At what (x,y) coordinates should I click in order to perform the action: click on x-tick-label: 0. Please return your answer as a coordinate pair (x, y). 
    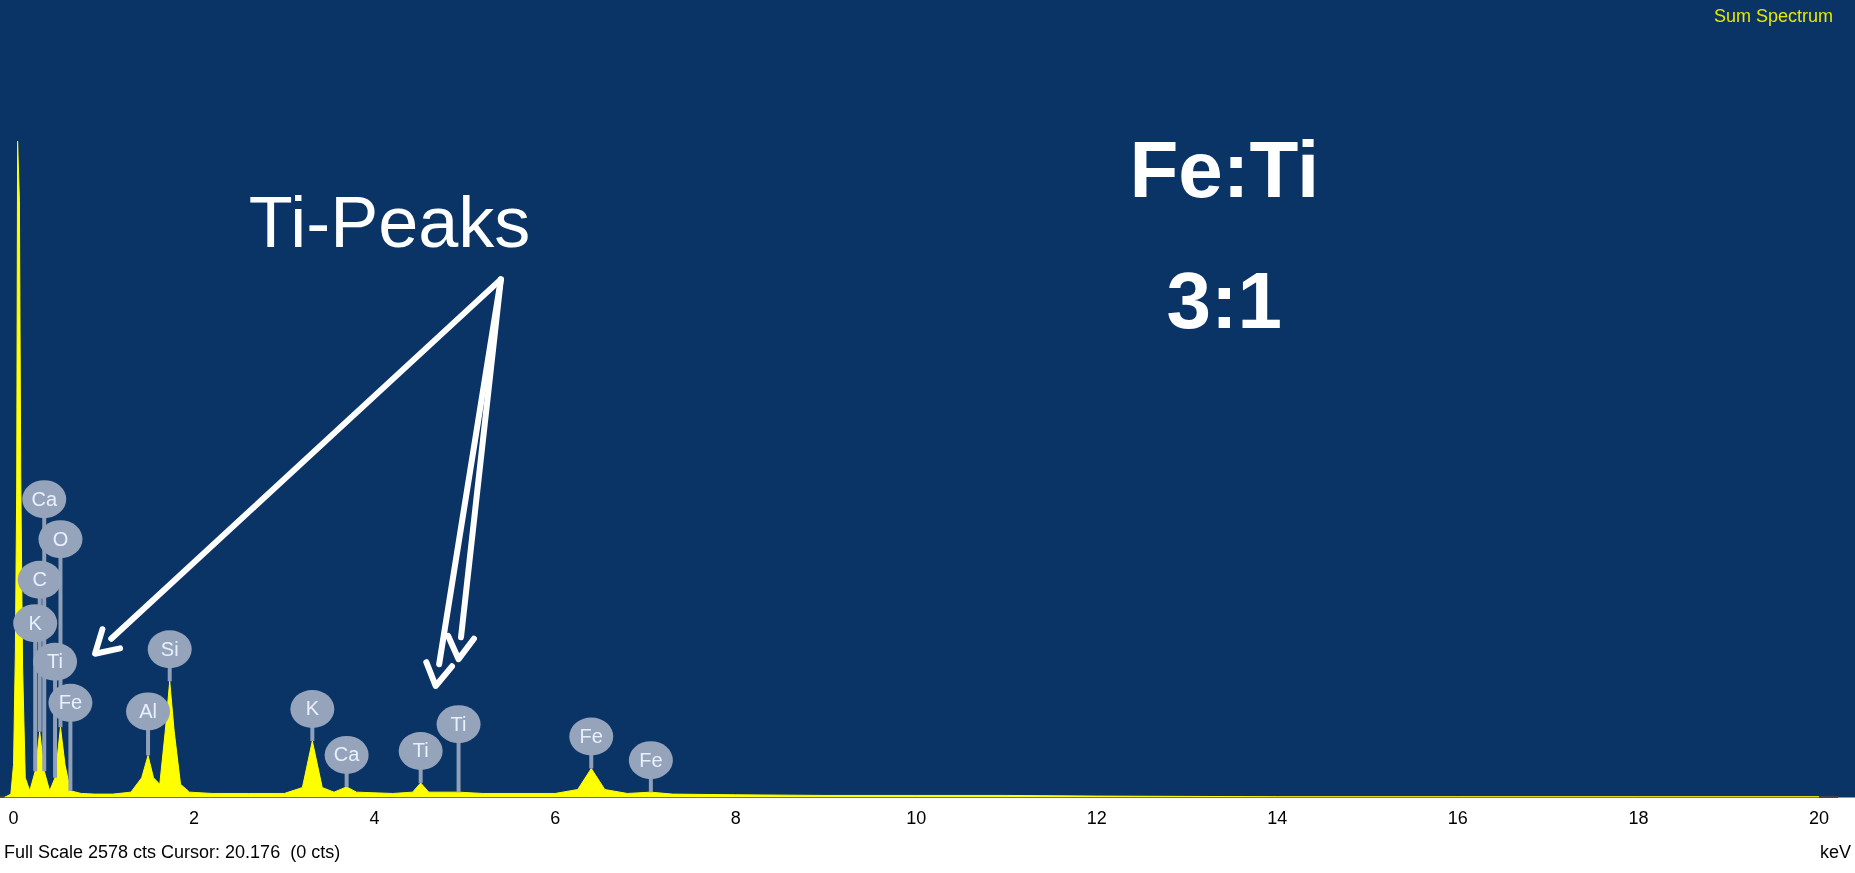
    Looking at the image, I should click on (13, 818).